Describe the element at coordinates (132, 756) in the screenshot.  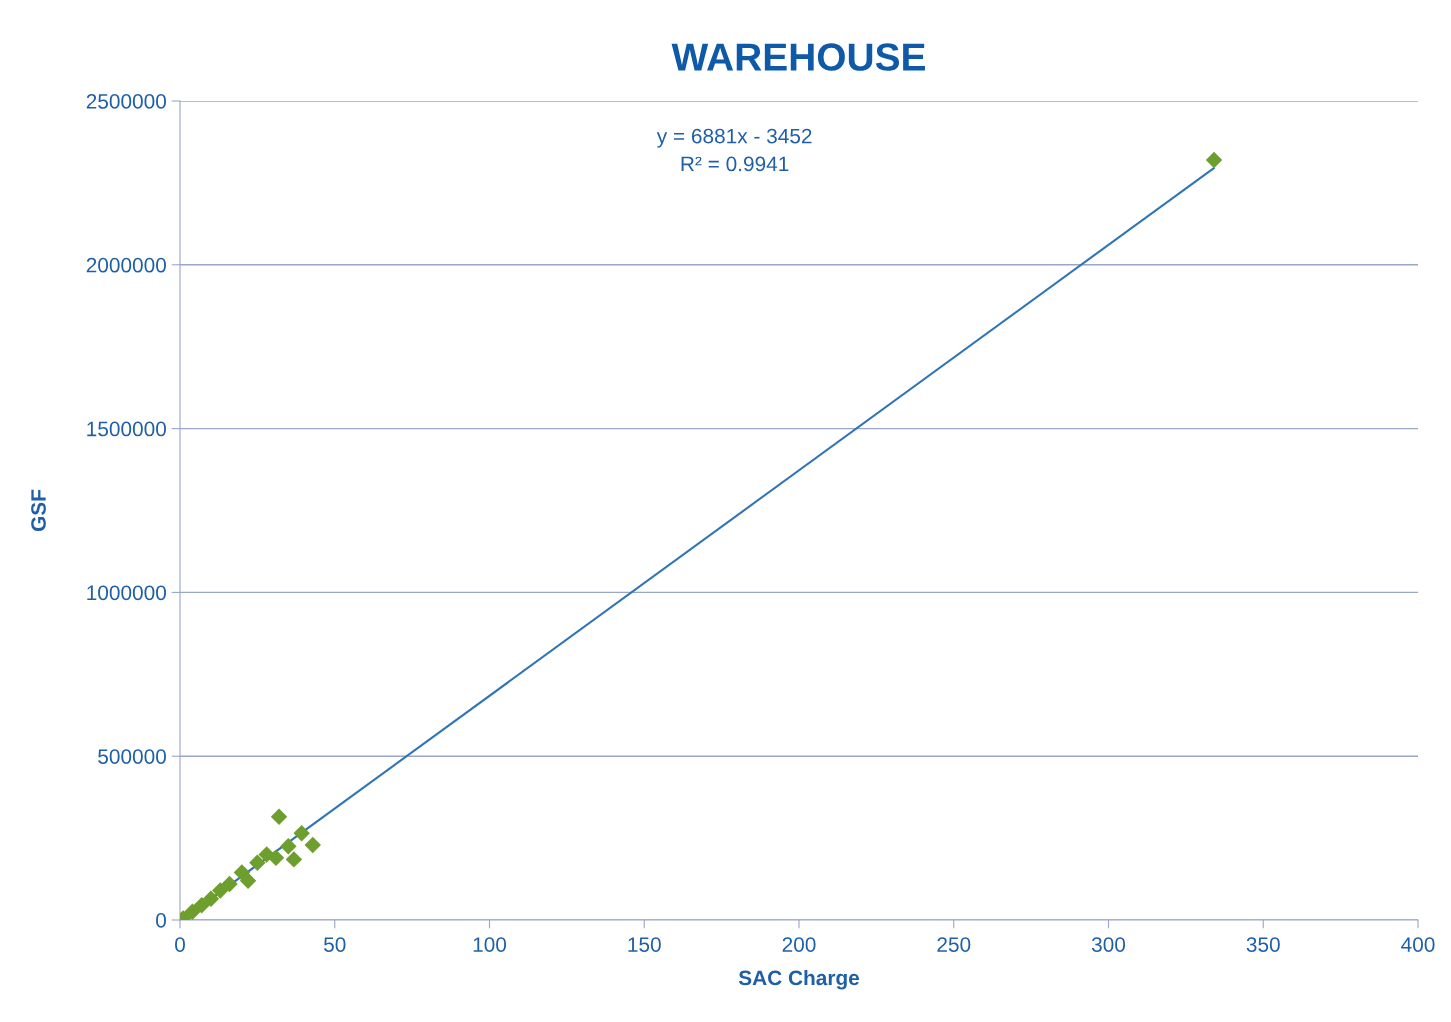
I see `y-tick-label: 500000` at that location.